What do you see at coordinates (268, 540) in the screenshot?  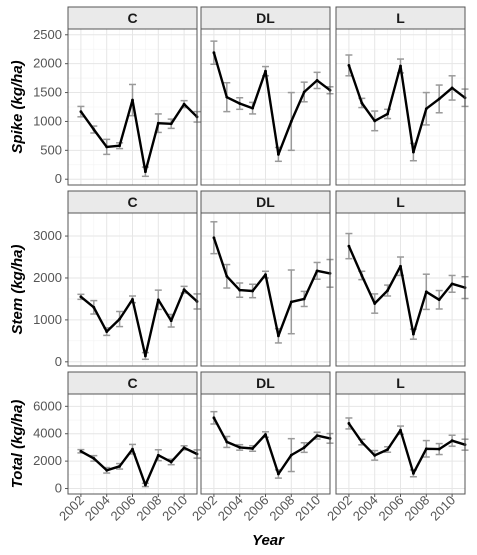 I see `x-axis-title: Year` at bounding box center [268, 540].